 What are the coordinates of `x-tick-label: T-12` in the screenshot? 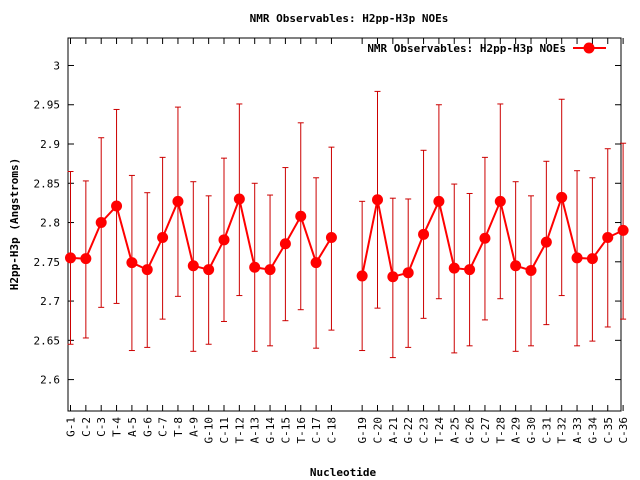 It's located at (239, 430).